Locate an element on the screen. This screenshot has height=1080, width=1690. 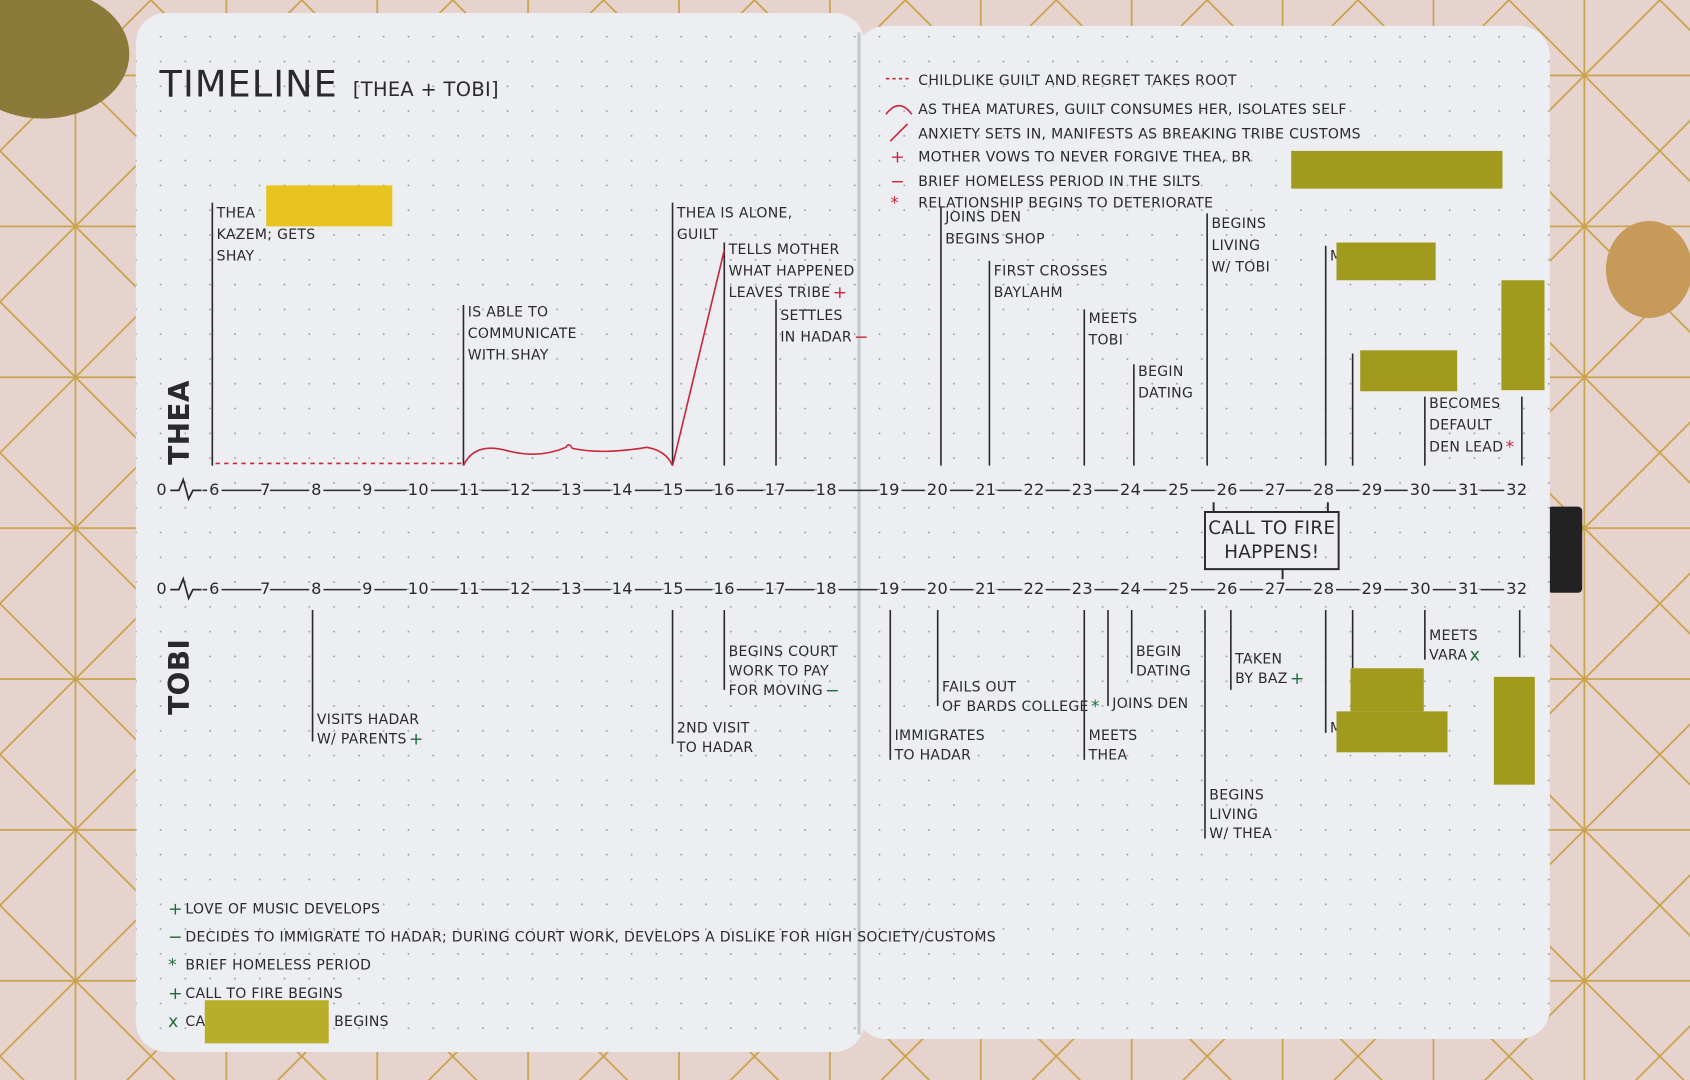
age-tick: 23 is located at coordinates (1082, 588).